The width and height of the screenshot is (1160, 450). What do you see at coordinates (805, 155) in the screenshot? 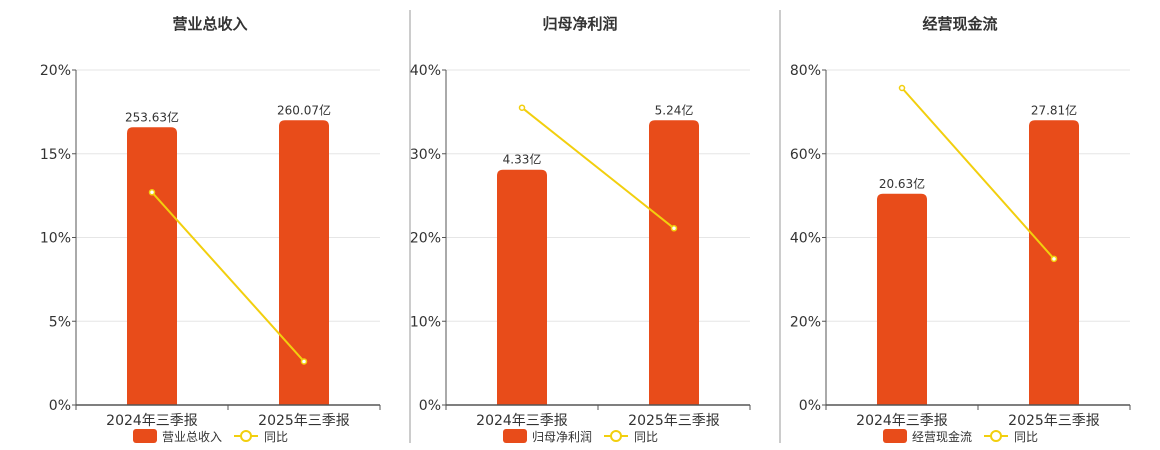
I see `y-tick-label: 60%` at bounding box center [805, 155].